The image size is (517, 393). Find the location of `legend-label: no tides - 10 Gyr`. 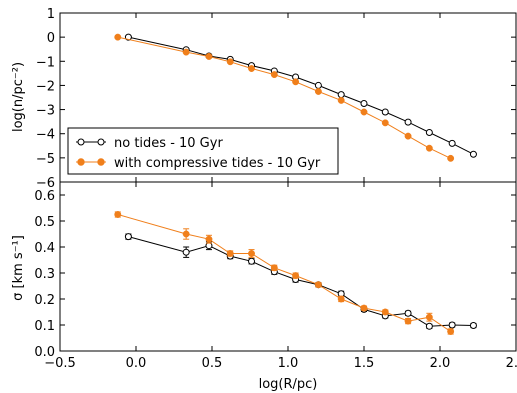

legend-label: no tides - 10 Gyr is located at coordinates (168, 143).